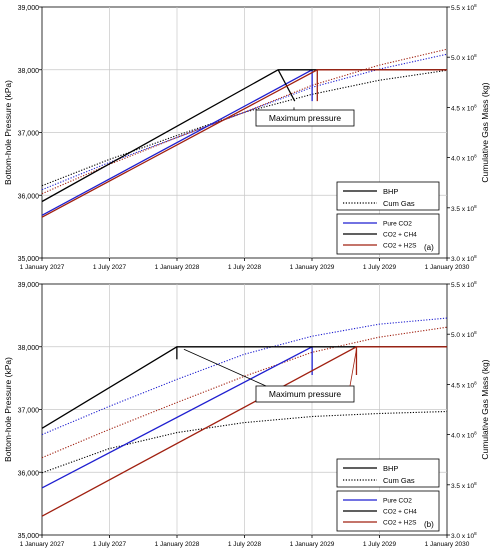 The image size is (493, 550). What do you see at coordinates (429, 247) in the screenshot?
I see `panel-label: (a)` at bounding box center [429, 247].